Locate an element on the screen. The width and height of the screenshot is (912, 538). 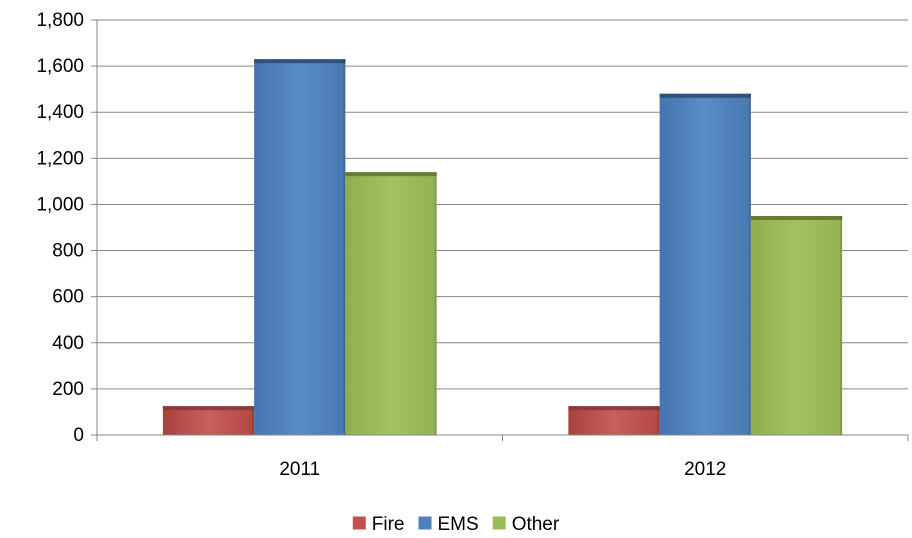
bar-other-2012 is located at coordinates (796, 325).